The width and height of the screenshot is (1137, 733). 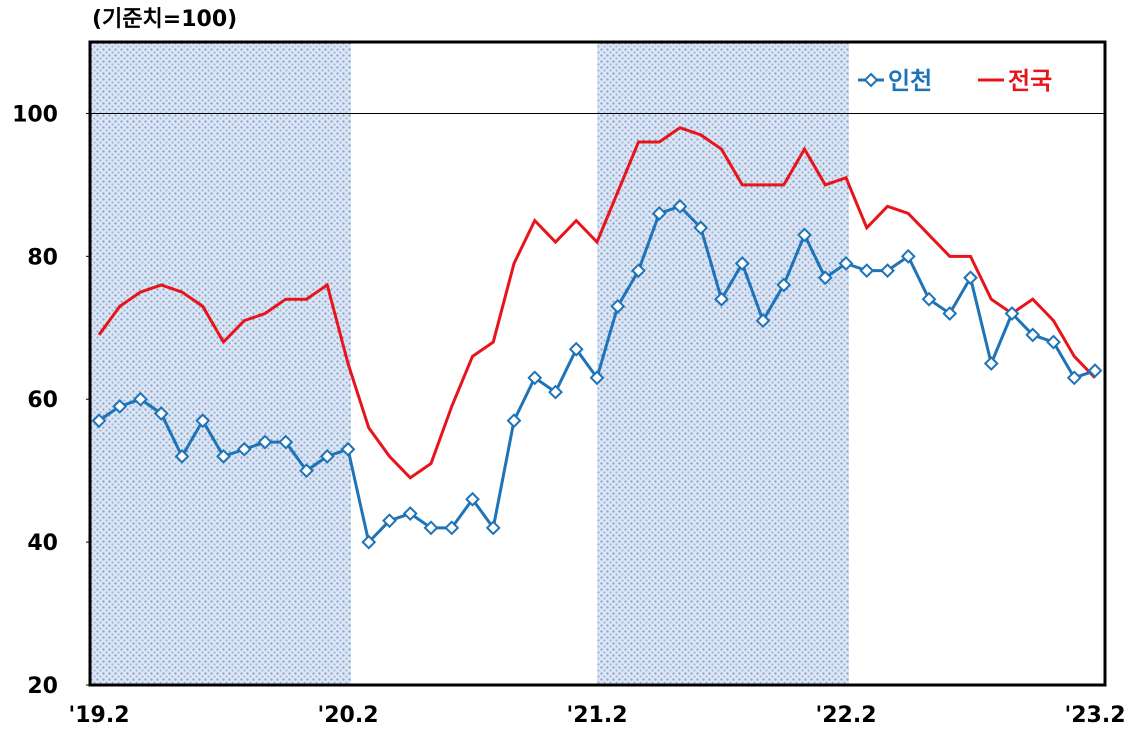 I want to click on y-tick-label: 40, so click(x=42, y=543).